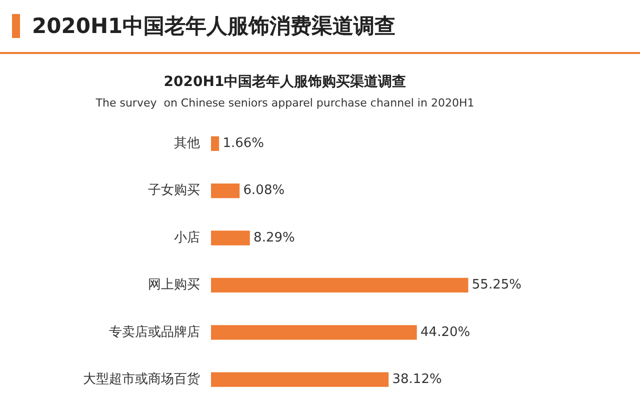 The width and height of the screenshot is (640, 416). What do you see at coordinates (187, 237) in the screenshot?
I see `y-tick-label: 小店` at bounding box center [187, 237].